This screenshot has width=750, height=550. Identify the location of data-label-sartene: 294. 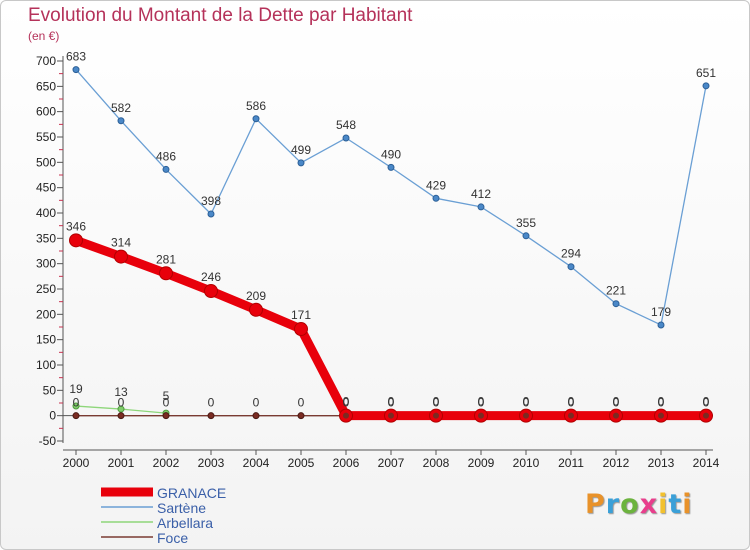
(571, 254).